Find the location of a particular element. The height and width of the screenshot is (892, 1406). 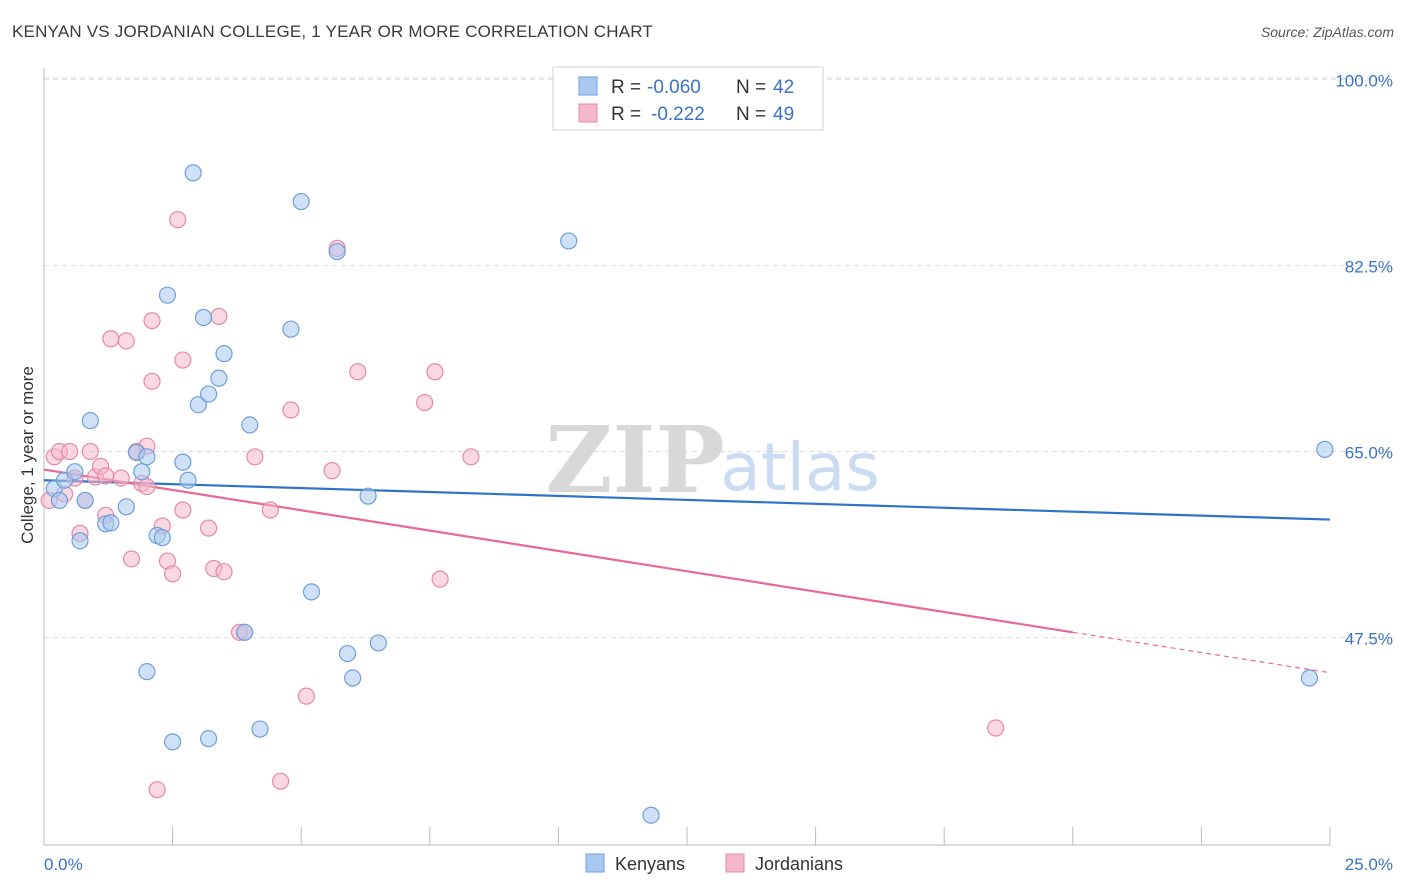

jordanian-trend-line-extension is located at coordinates (1201, 652).